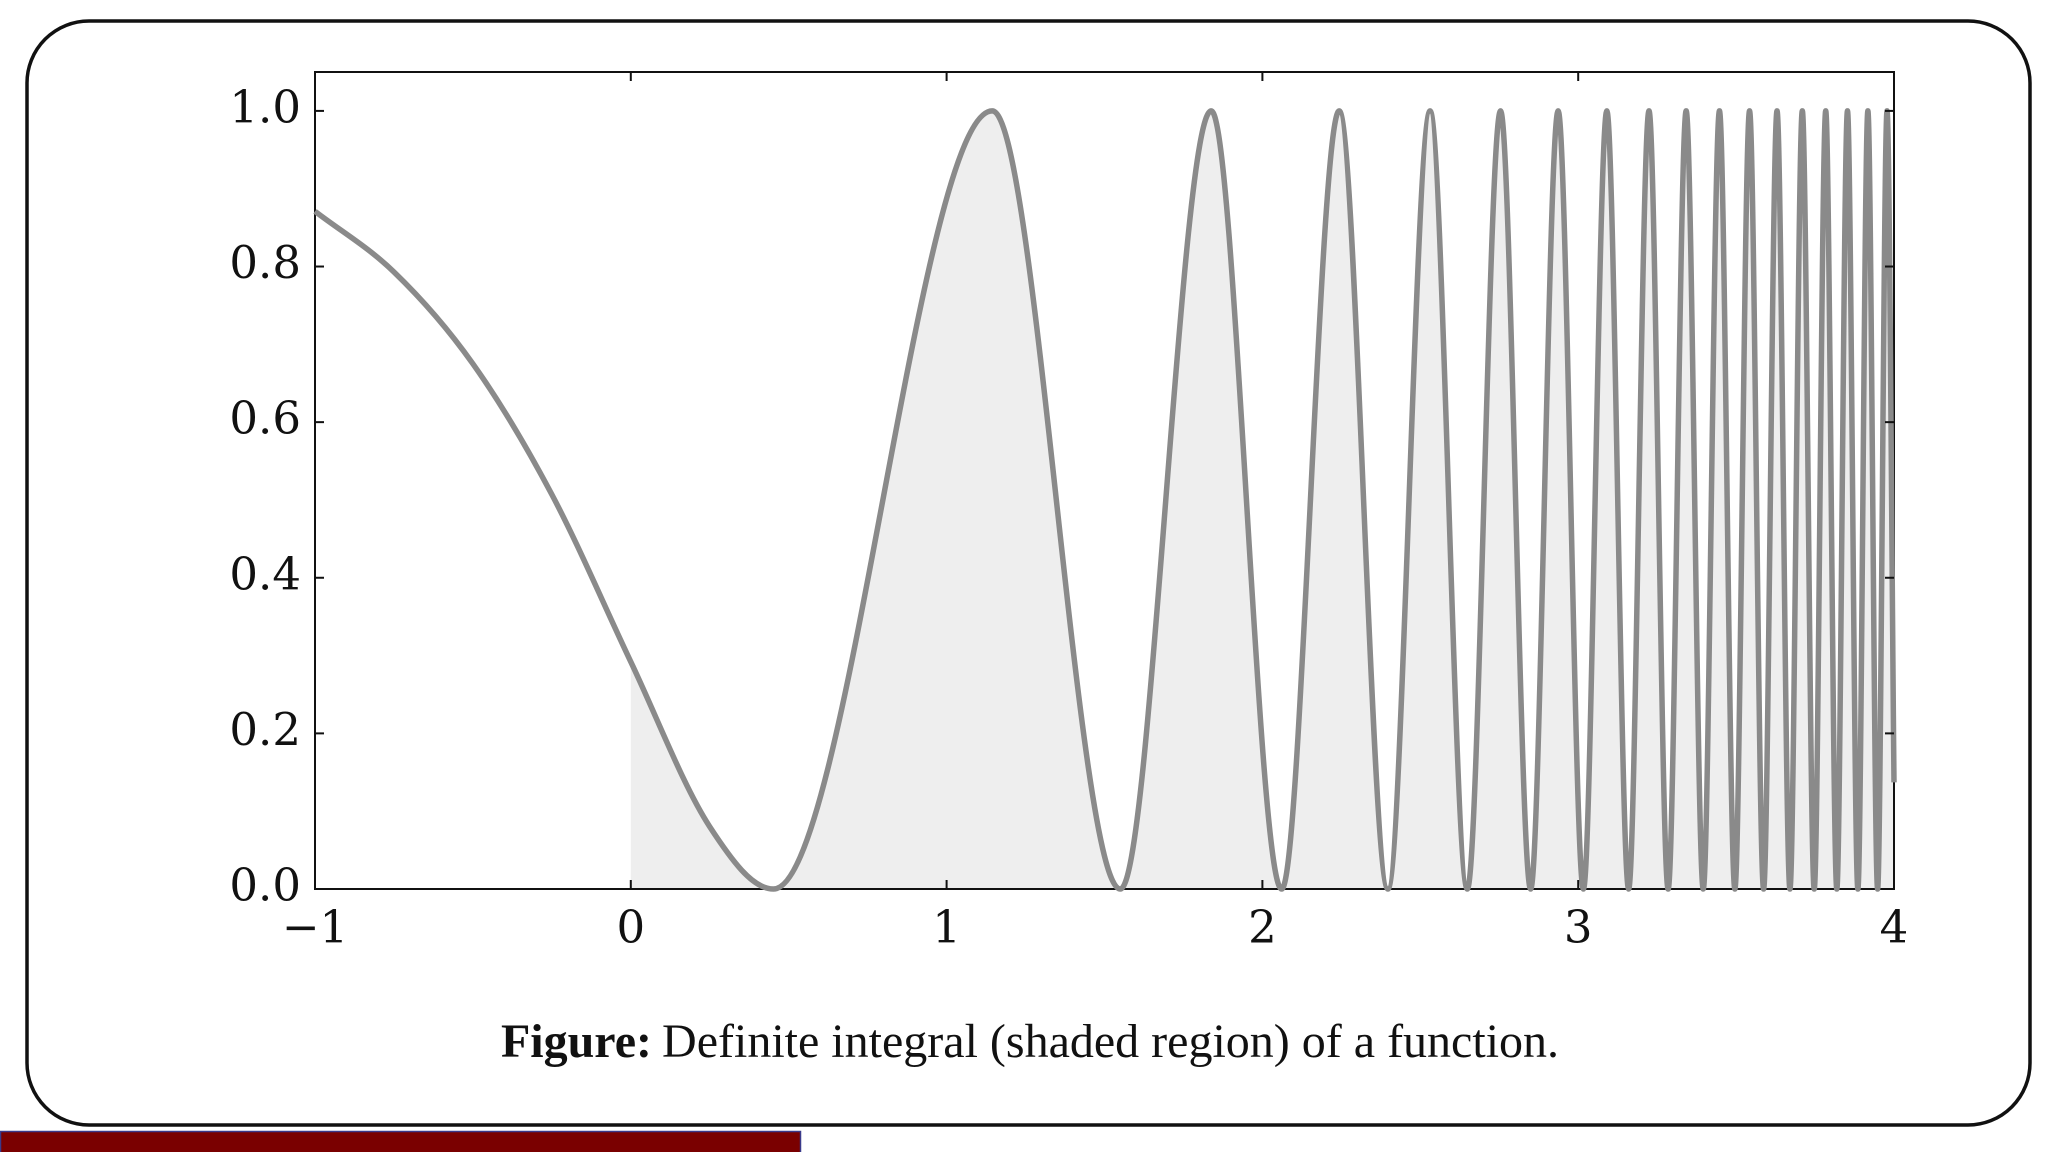 The height and width of the screenshot is (1152, 2048). I want to click on x-tick-label: 4, so click(1894, 927).